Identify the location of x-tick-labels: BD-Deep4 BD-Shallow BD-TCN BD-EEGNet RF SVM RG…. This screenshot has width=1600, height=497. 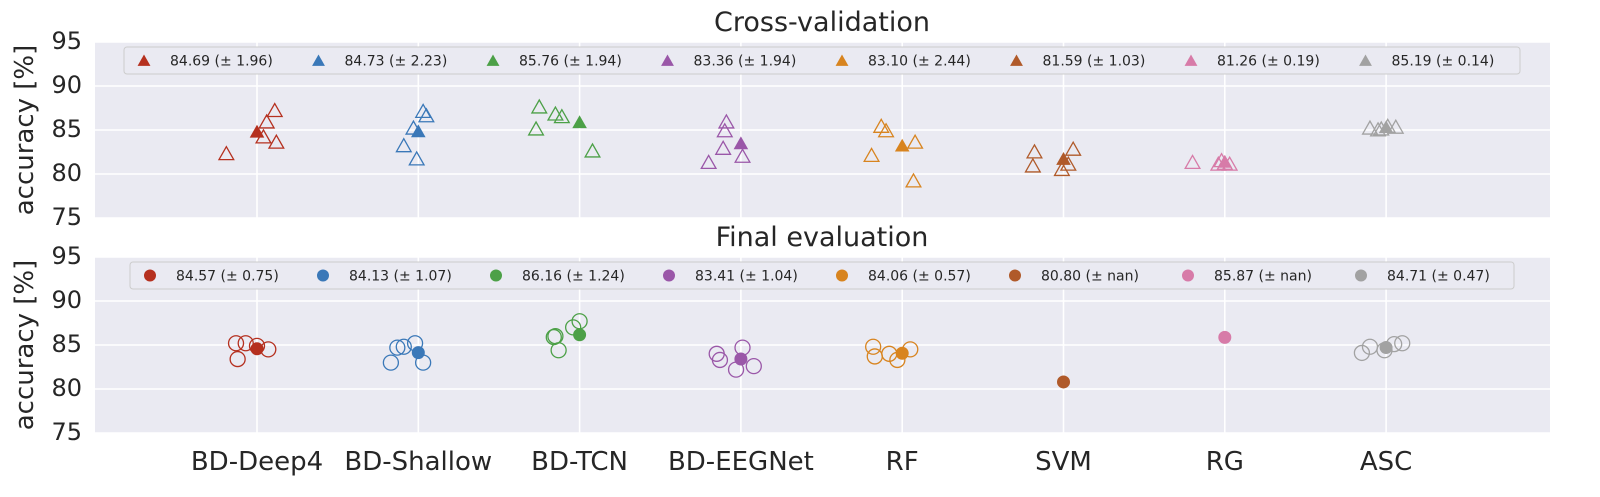
(801, 462).